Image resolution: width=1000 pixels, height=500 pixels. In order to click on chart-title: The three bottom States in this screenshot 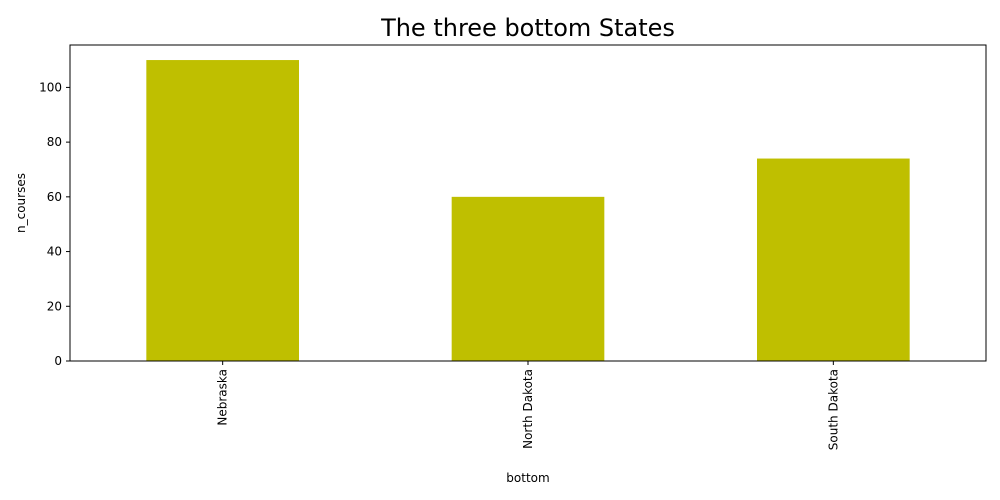, I will do `click(527, 28)`.